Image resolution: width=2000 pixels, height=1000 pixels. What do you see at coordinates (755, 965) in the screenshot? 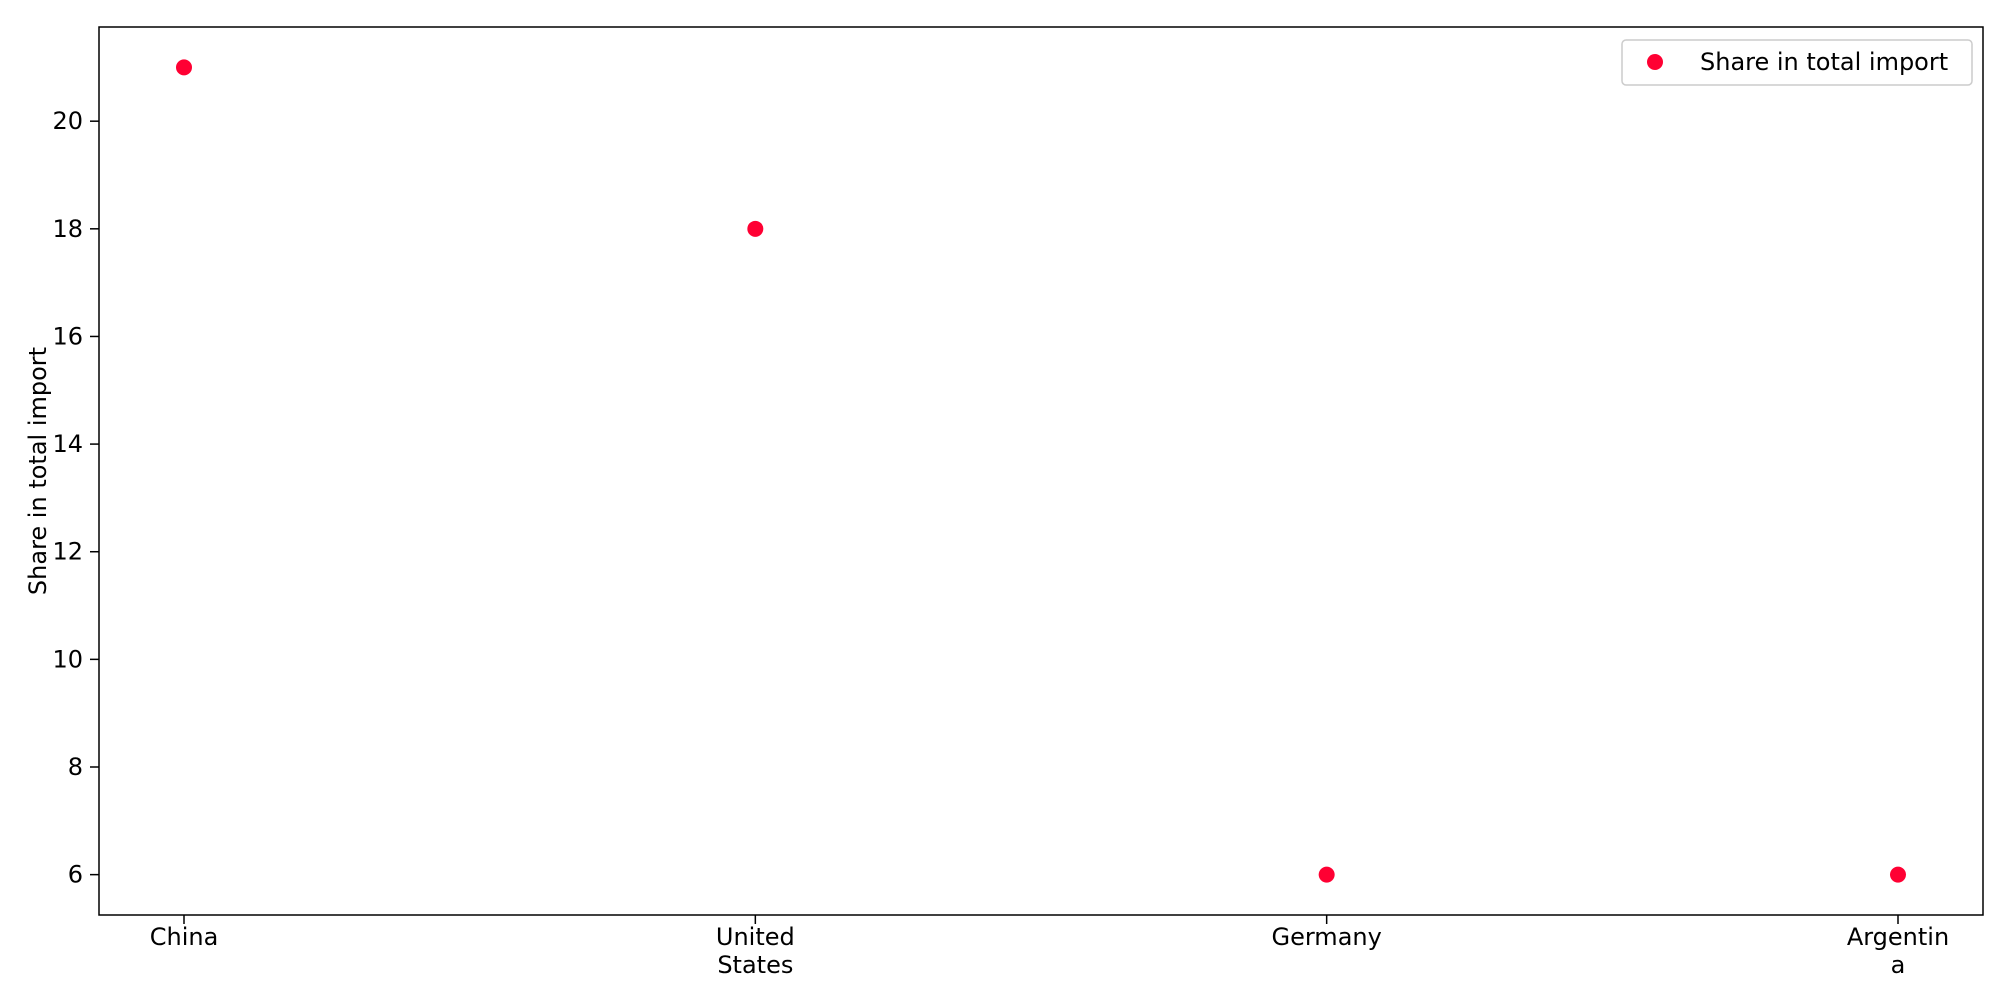
I see `x-tick-label: States` at bounding box center [755, 965].